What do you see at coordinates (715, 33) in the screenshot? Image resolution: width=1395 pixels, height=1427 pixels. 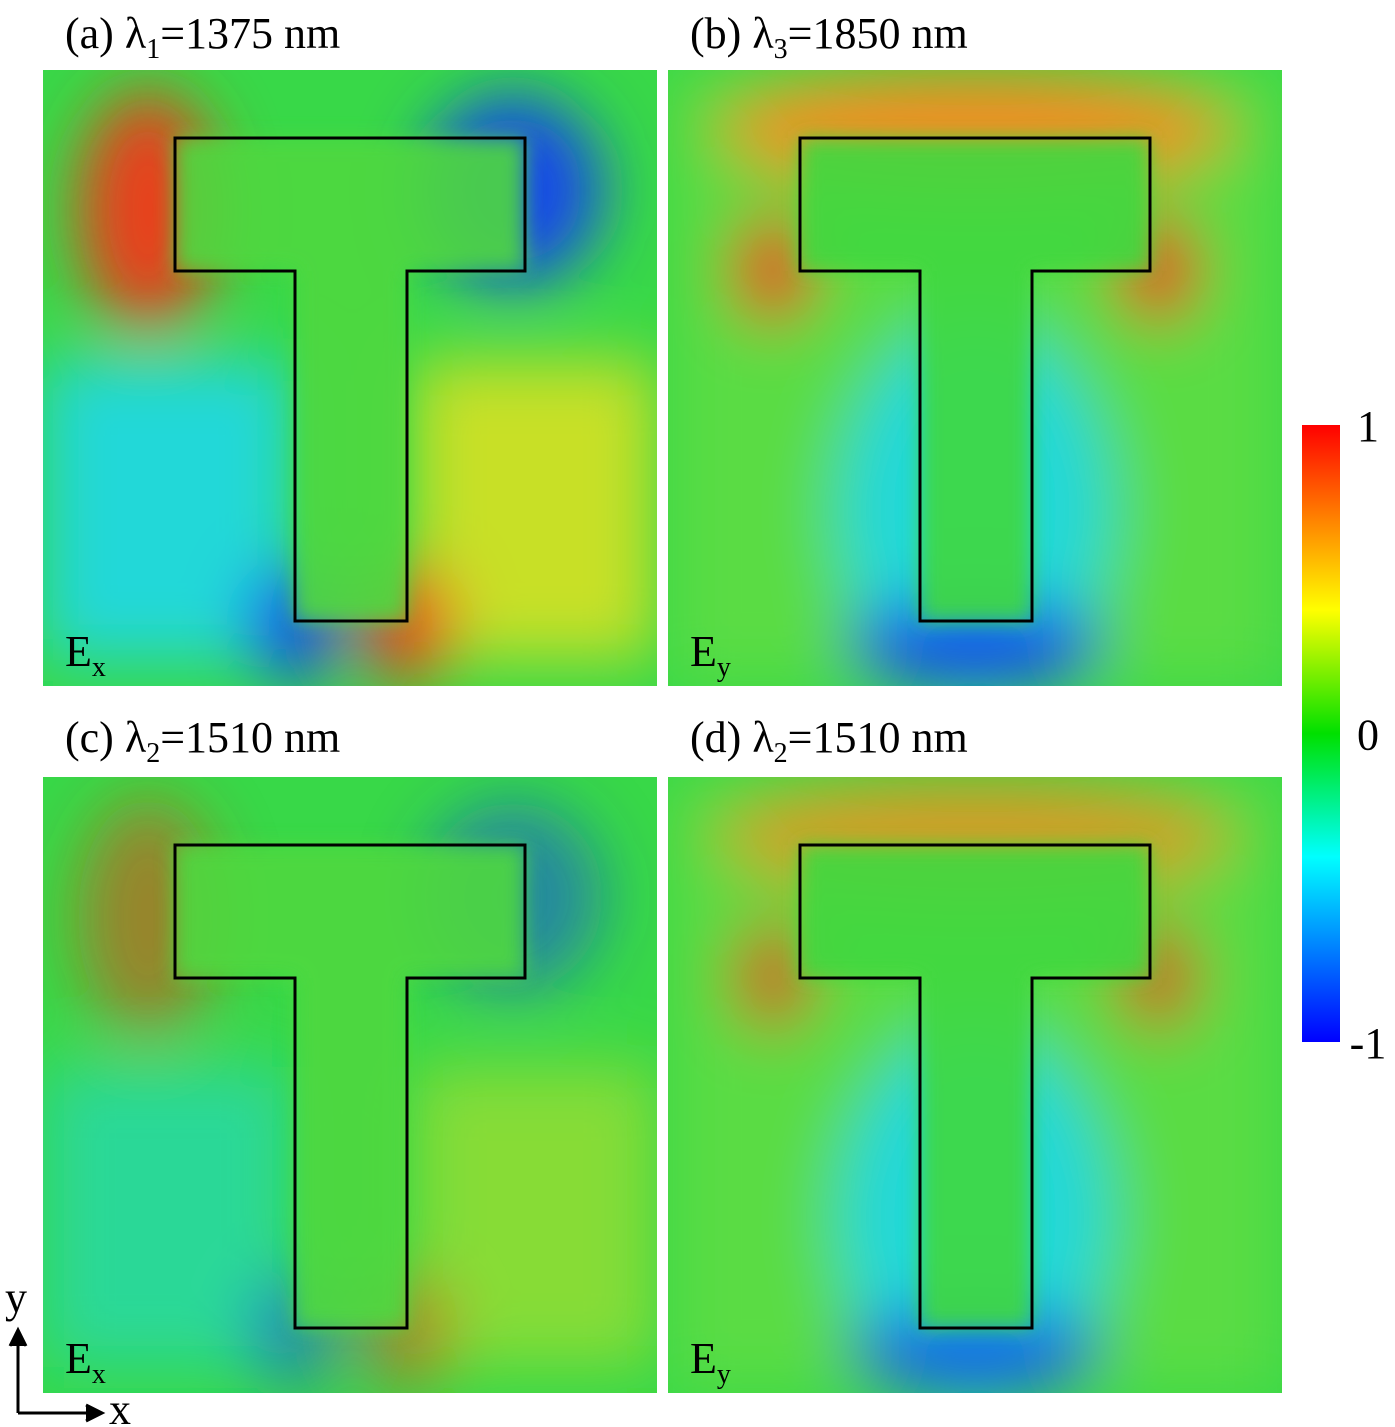 I see `panel-label: (b)` at bounding box center [715, 33].